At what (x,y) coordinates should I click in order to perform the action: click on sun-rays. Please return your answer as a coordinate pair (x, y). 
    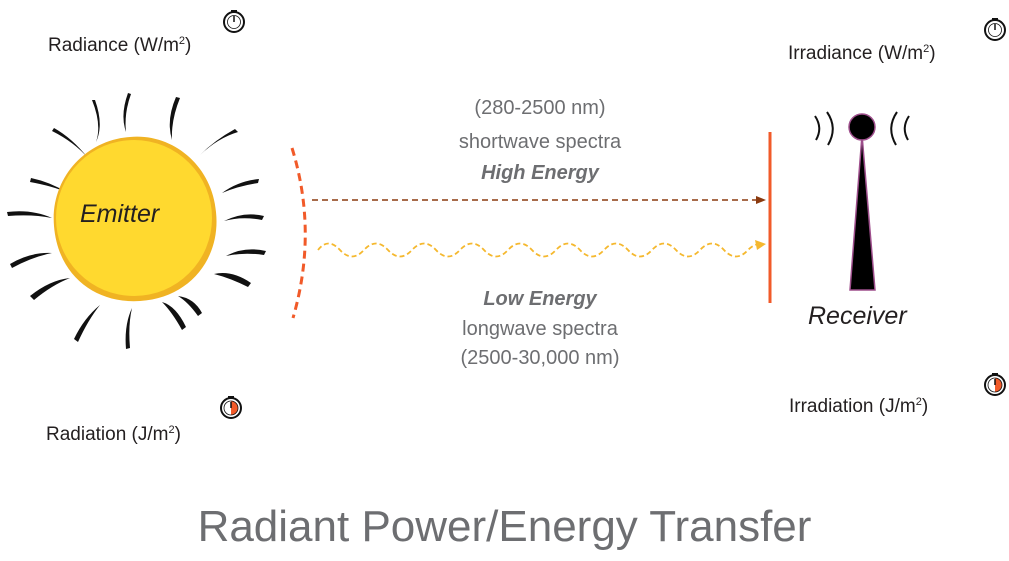
    Looking at the image, I should click on (136, 221).